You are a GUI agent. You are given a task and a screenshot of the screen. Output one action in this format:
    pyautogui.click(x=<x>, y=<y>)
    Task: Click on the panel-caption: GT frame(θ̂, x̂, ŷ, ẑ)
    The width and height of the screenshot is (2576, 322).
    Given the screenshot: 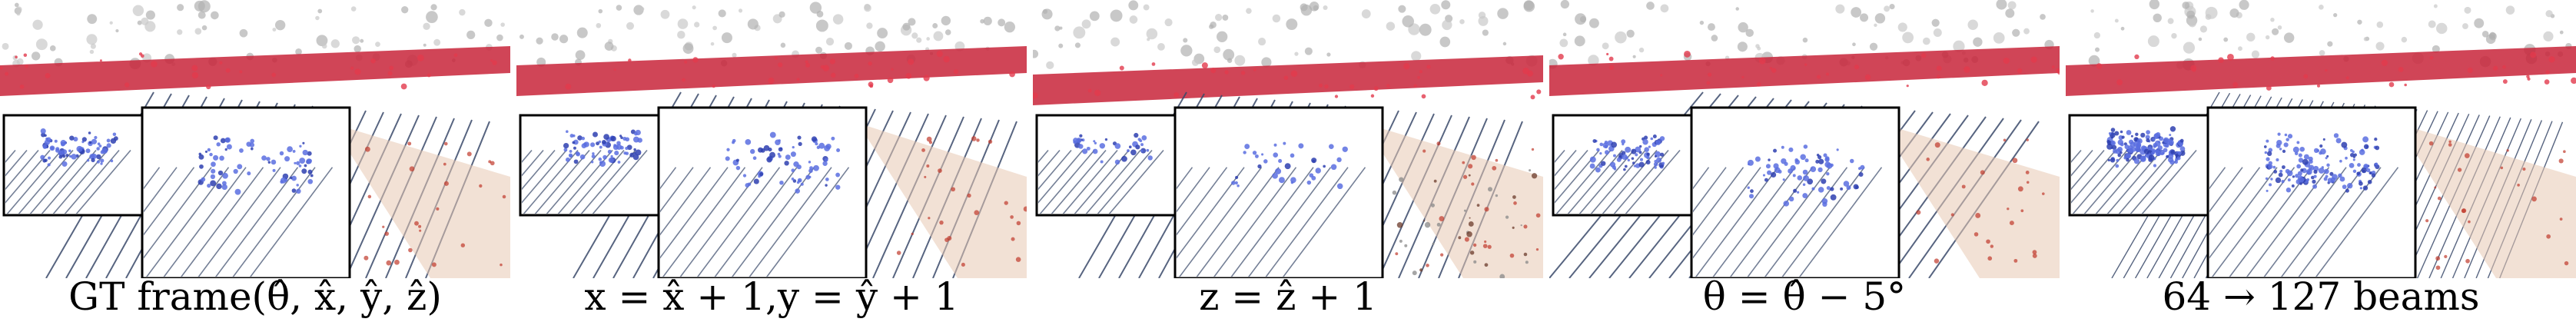 What is the action you would take?
    pyautogui.click(x=255, y=296)
    